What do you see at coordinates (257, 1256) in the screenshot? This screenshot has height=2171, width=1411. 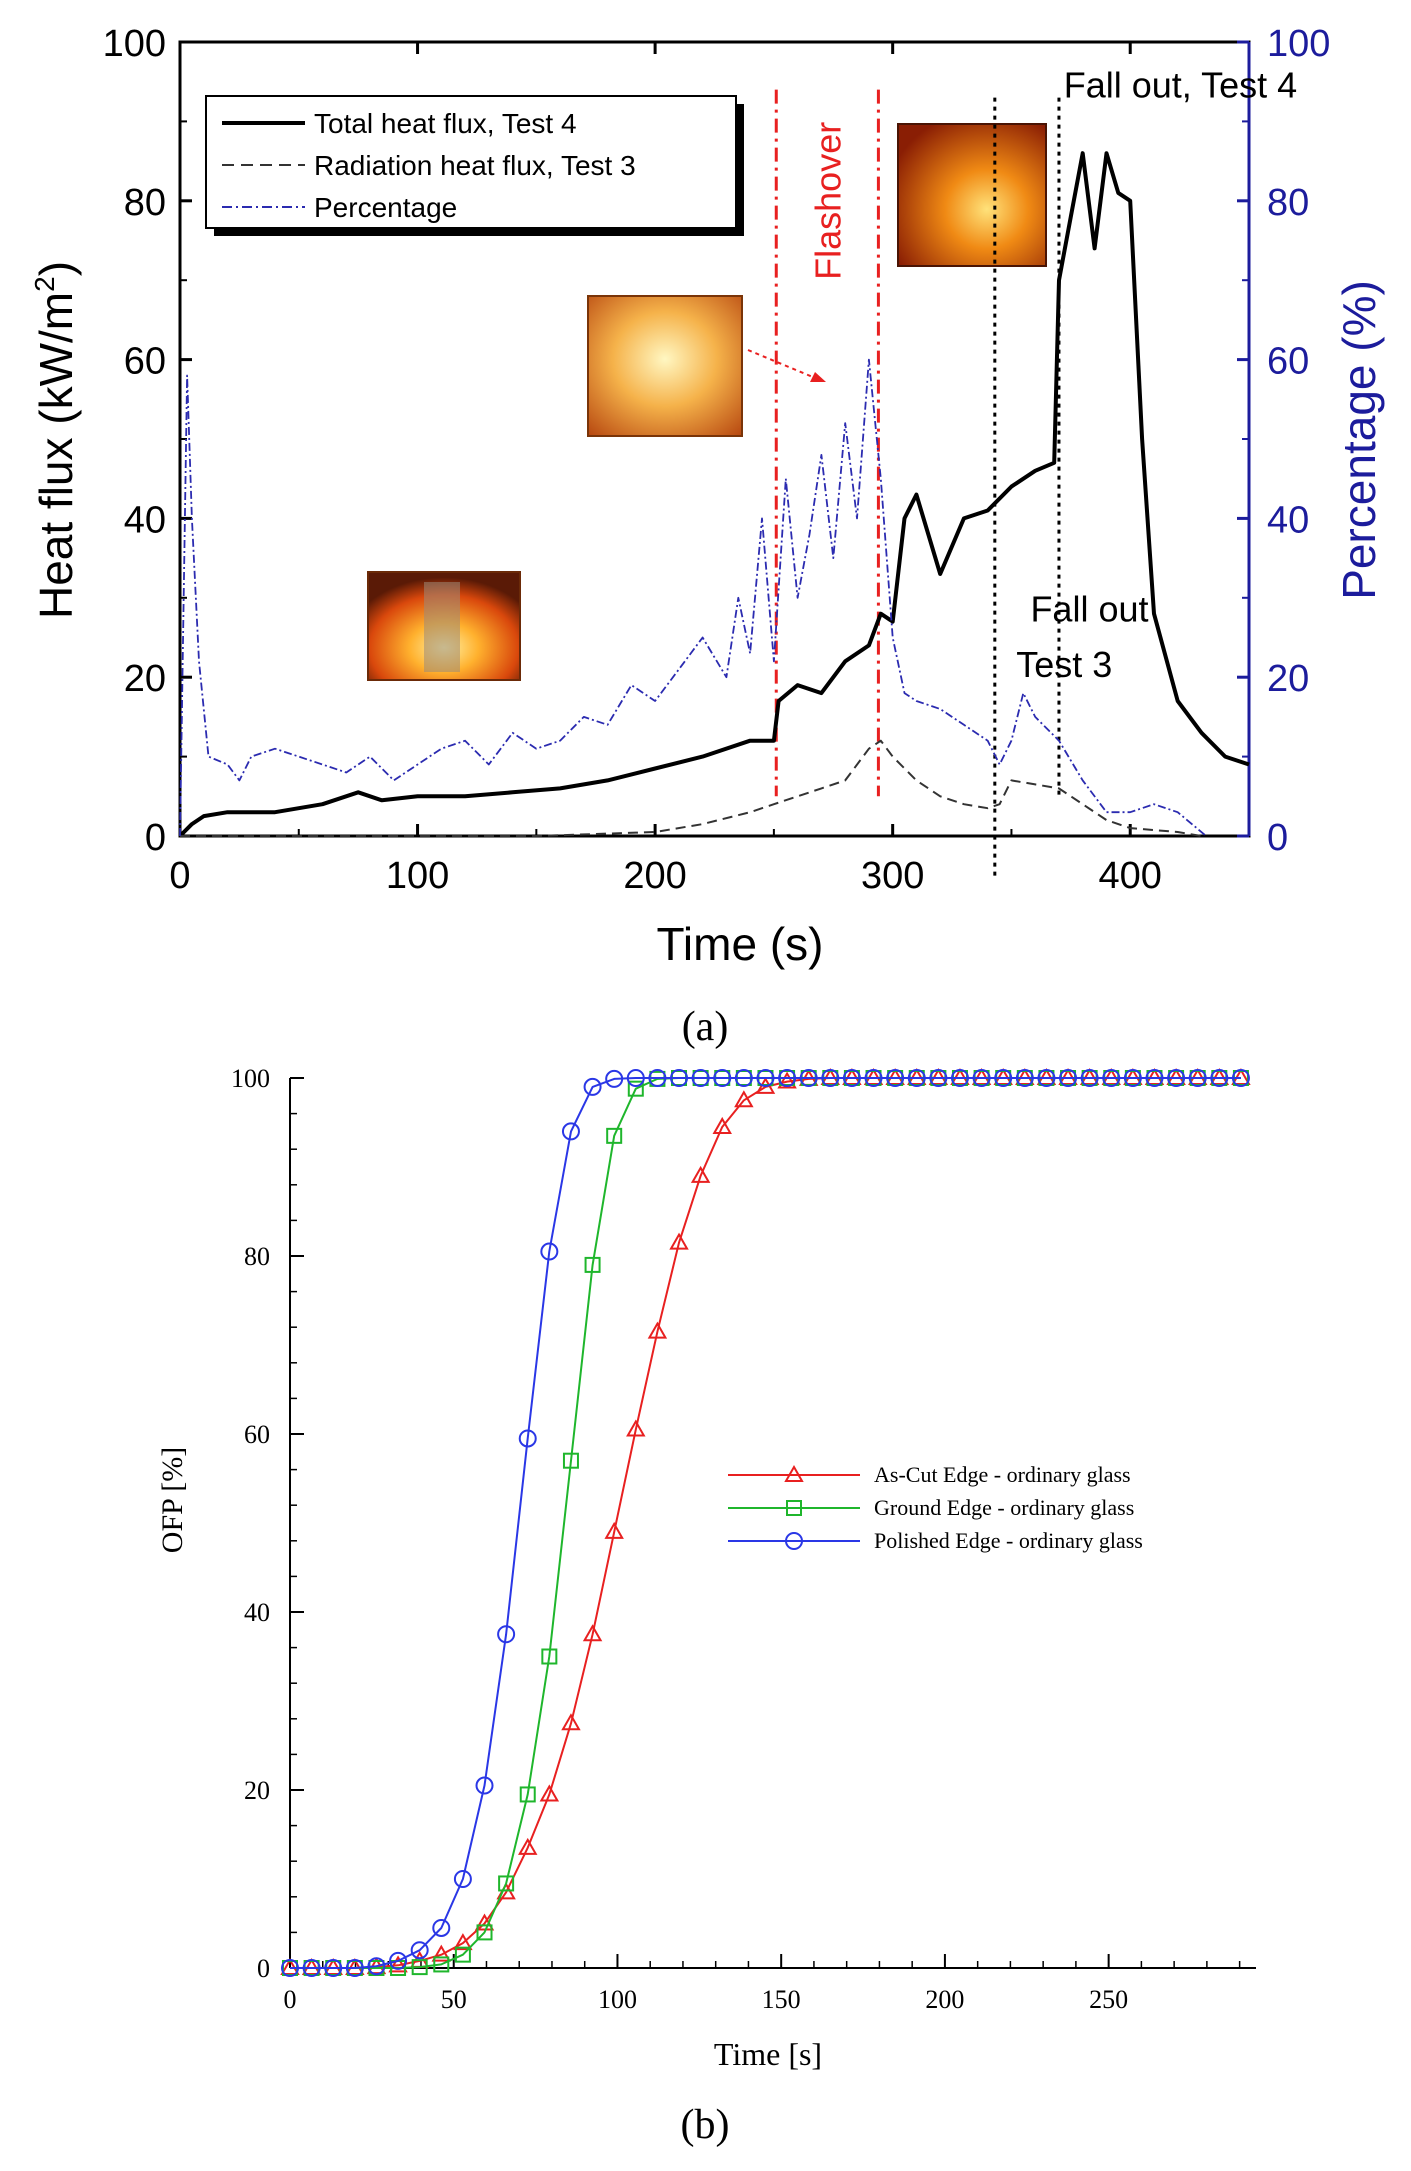 I see `y-tick-label-b-4: 80` at bounding box center [257, 1256].